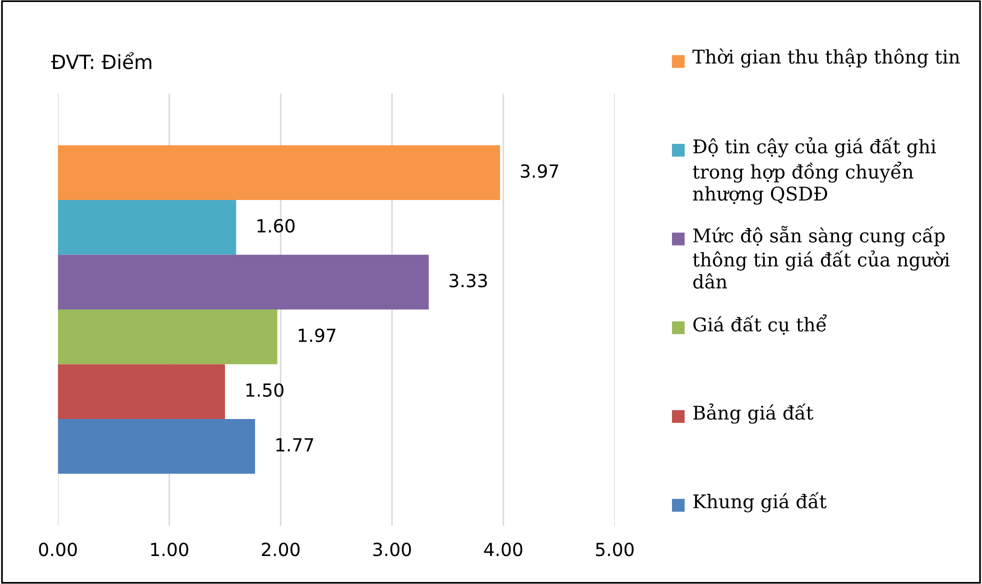 Image resolution: width=982 pixels, height=584 pixels. Describe the element at coordinates (539, 171) in the screenshot. I see `data-label: 3.97` at that location.